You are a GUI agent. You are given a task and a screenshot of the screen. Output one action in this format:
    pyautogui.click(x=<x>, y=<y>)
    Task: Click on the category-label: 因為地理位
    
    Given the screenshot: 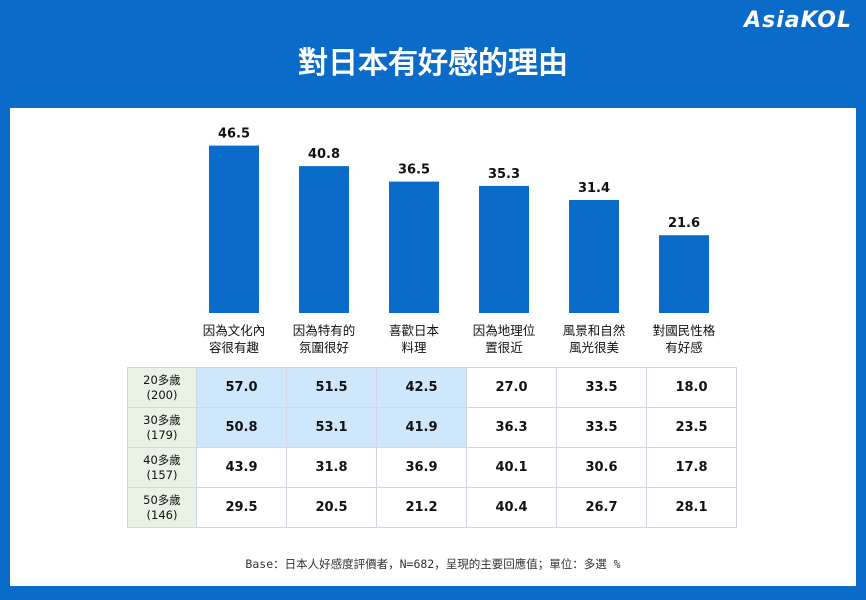 What is the action you would take?
    pyautogui.click(x=504, y=330)
    